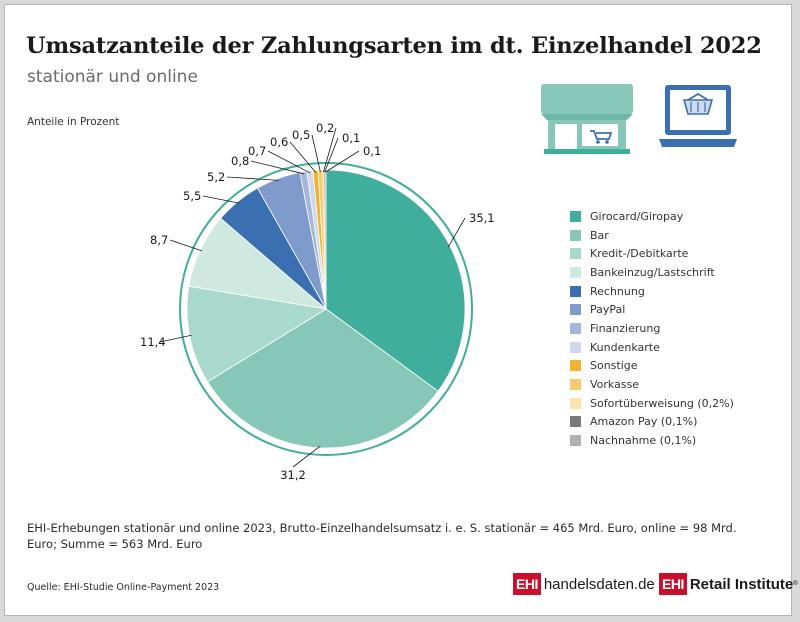 This screenshot has width=800, height=622. What do you see at coordinates (652, 309) in the screenshot?
I see `legend-item-paypal: PayPal` at bounding box center [652, 309].